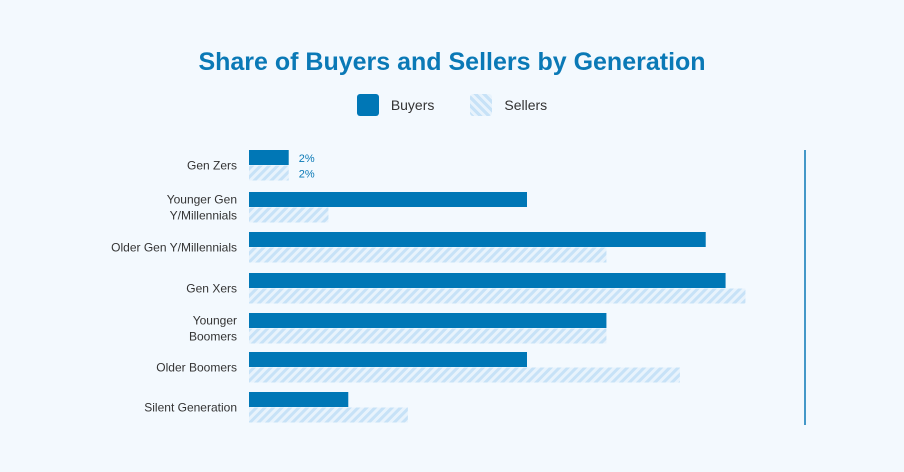 Image resolution: width=904 pixels, height=472 pixels. I want to click on legend-label-sellers: Sellers, so click(526, 105).